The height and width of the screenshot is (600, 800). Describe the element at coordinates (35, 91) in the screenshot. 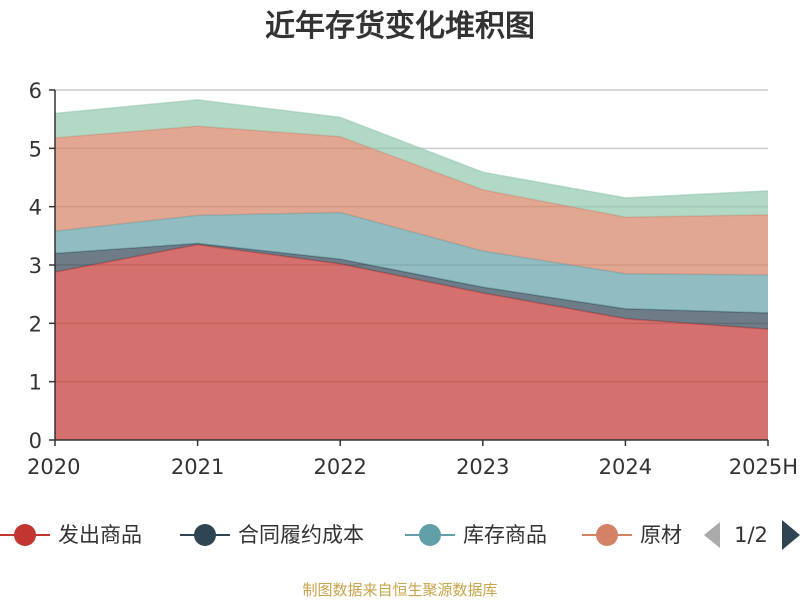

I see `y-tick-label: 6` at that location.